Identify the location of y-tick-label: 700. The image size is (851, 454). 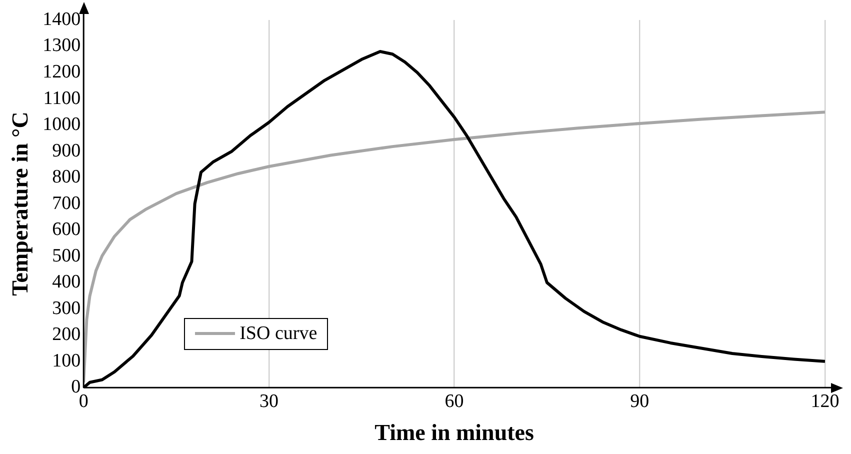
(66, 203).